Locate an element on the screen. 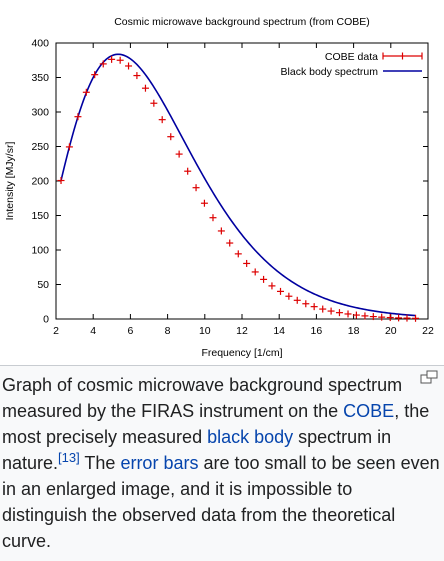 This screenshot has height=561, width=444. citation-link: [13] is located at coordinates (69, 457).